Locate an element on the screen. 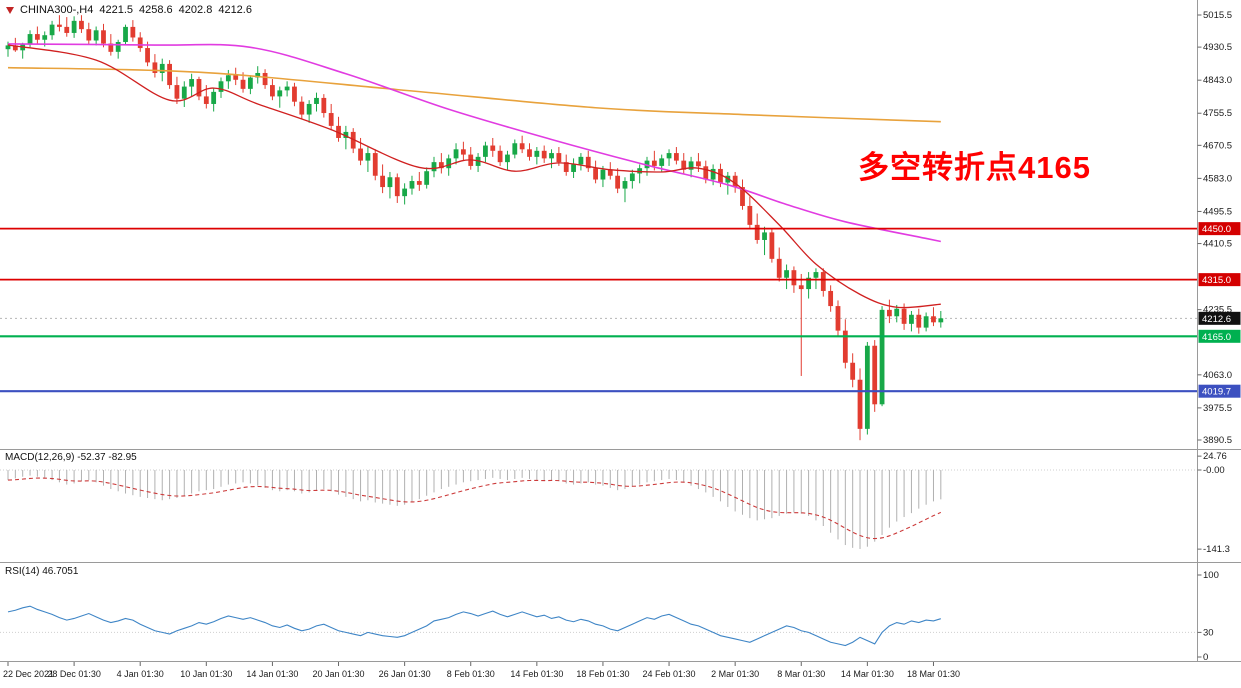  ohlc-close: 4212.6 is located at coordinates (235, 10).